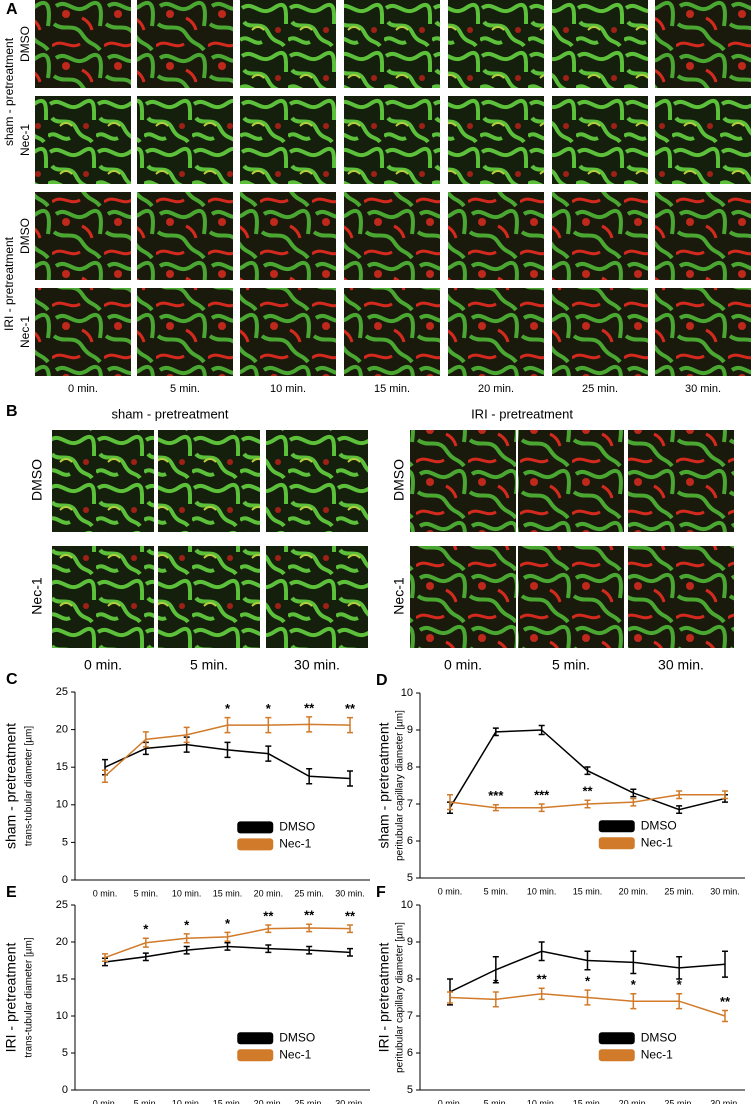 The height and width of the screenshot is (1104, 756). I want to click on y-tick-label: 6, so click(410, 841).